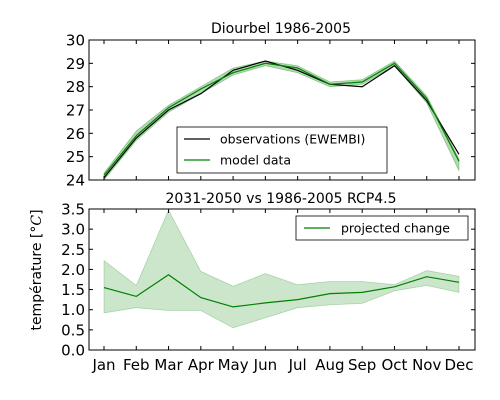 The image size is (500, 400). I want to click on panel-bottom-legend: projected change, so click(382, 228).